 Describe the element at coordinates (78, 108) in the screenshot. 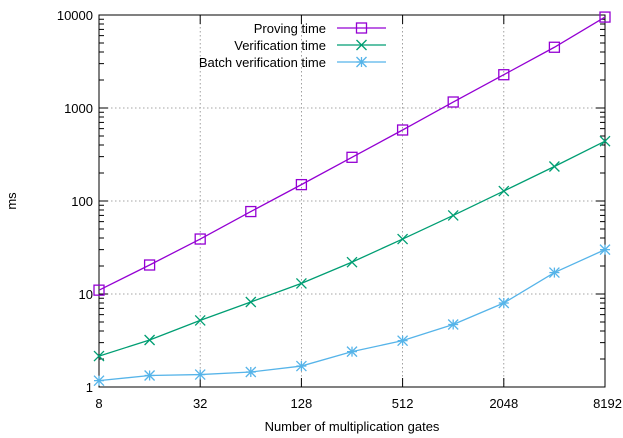

I see `y-tick-label: 1000` at that location.